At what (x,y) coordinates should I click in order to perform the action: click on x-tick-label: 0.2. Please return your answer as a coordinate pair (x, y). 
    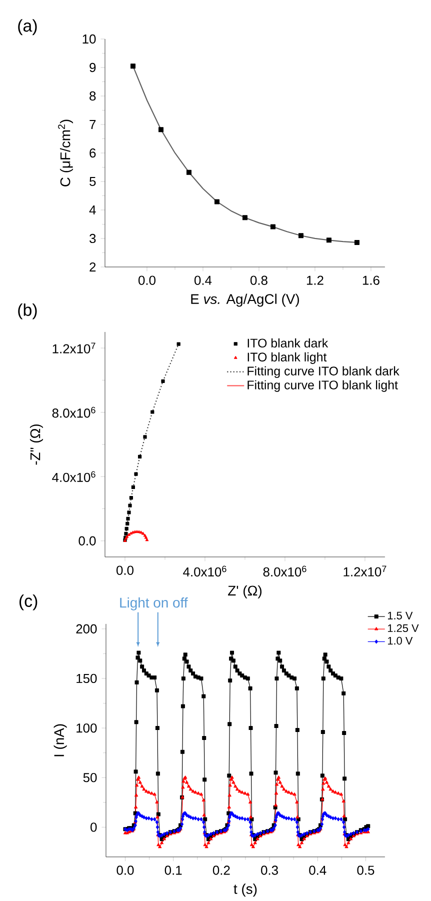
    Looking at the image, I should click on (221, 870).